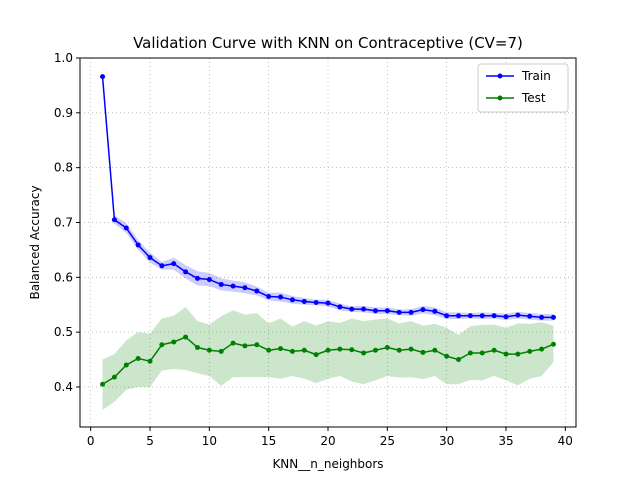 Image resolution: width=640 pixels, height=480 pixels. I want to click on x-tick-label: 40, so click(565, 441).